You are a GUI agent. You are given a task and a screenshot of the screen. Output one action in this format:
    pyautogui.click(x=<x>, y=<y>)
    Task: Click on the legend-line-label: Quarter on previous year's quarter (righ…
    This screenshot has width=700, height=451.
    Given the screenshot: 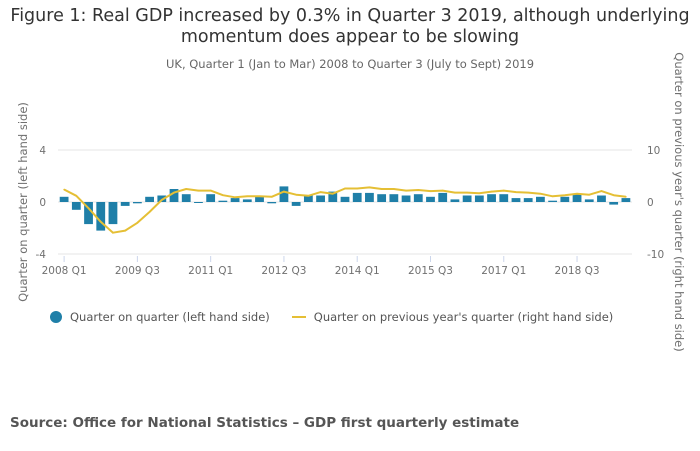 What is the action you would take?
    pyautogui.click(x=463, y=317)
    